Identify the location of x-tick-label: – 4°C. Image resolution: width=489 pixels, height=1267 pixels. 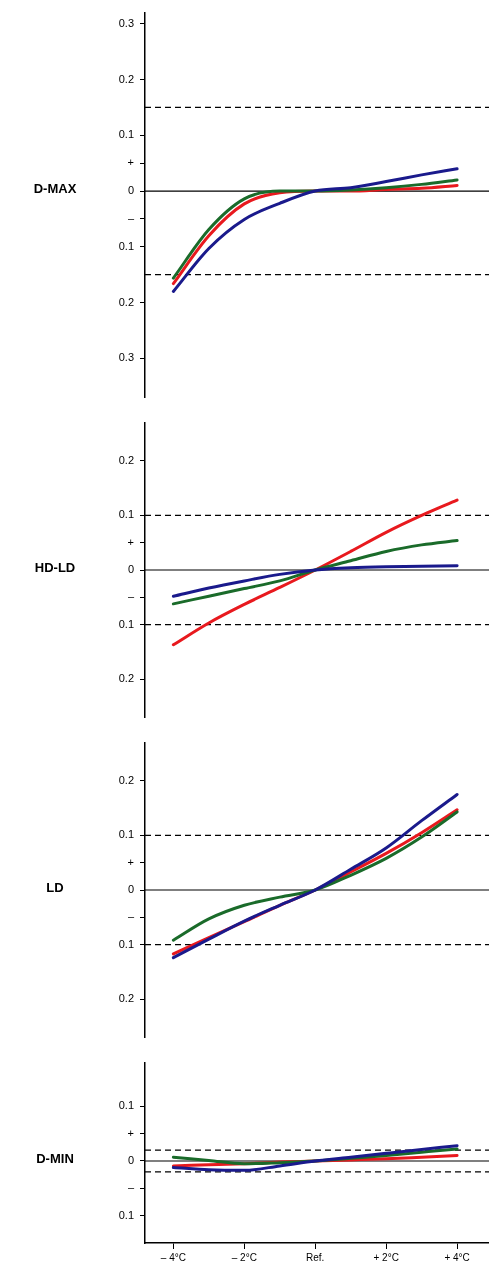
(173, 1257).